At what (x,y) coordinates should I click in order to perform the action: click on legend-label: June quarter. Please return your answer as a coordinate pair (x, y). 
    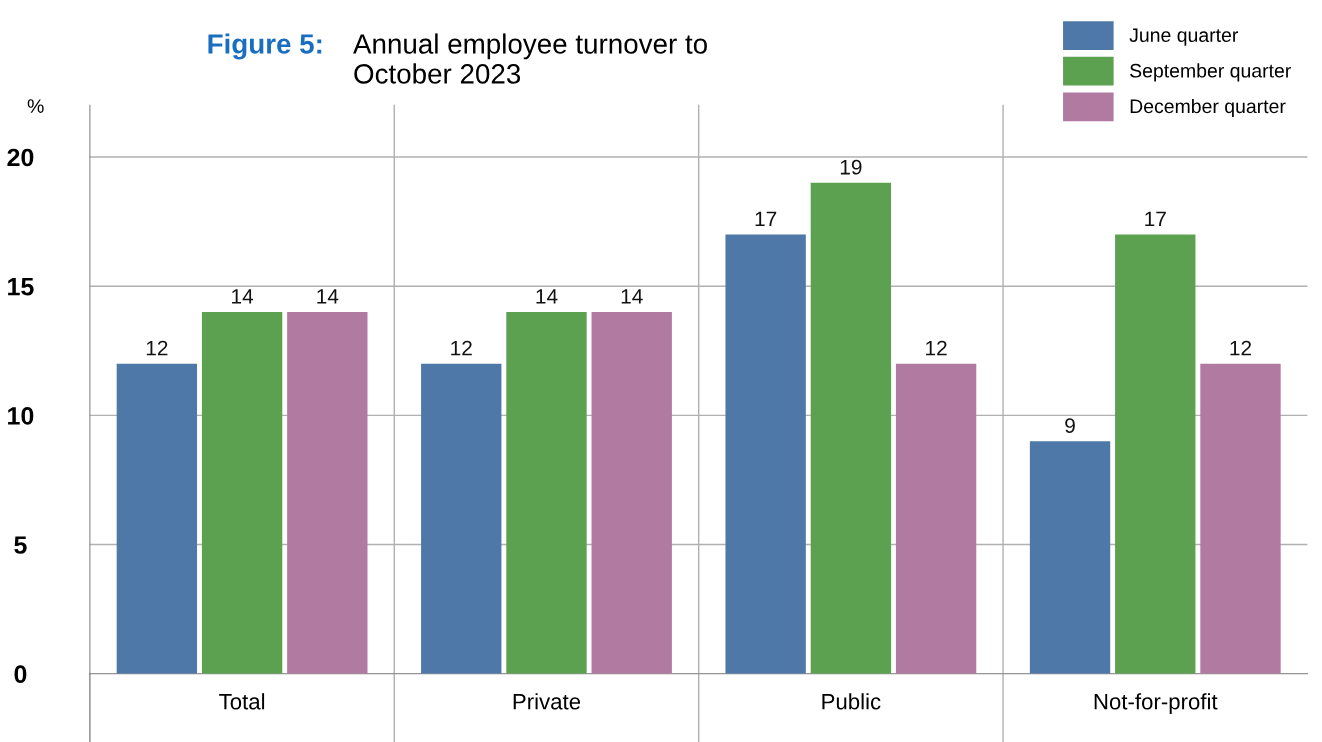
    Looking at the image, I should click on (1184, 37).